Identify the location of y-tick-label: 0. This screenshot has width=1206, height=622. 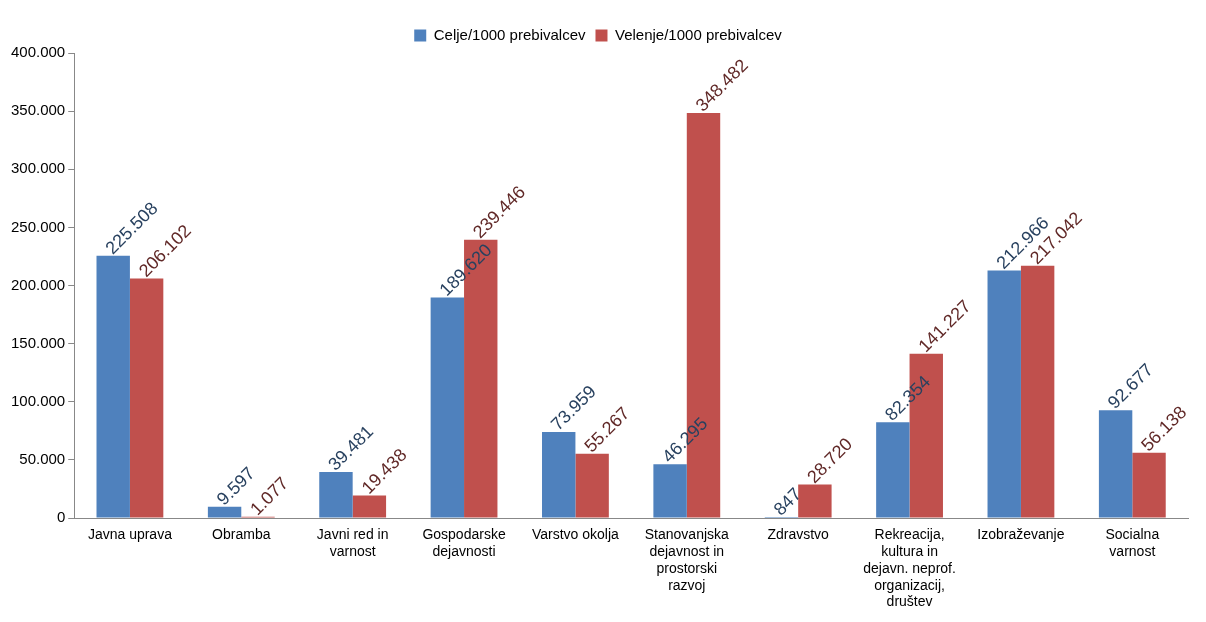
(61, 517).